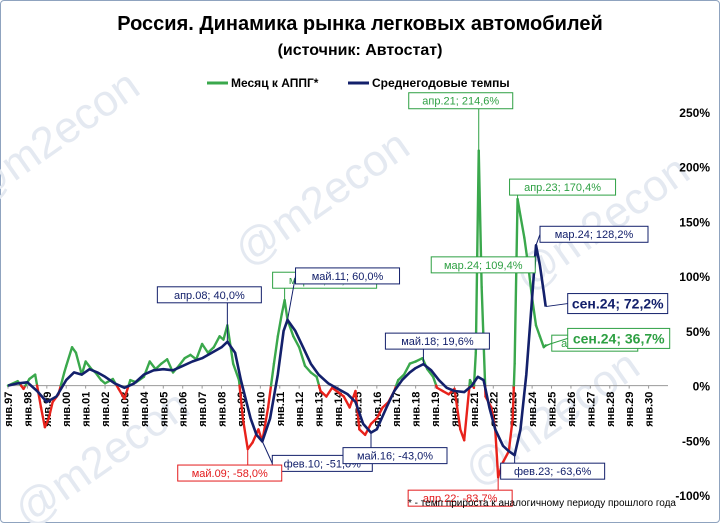 The image size is (720, 523). I want to click on chart-subtitle: (источник: Автостат), so click(360, 50).